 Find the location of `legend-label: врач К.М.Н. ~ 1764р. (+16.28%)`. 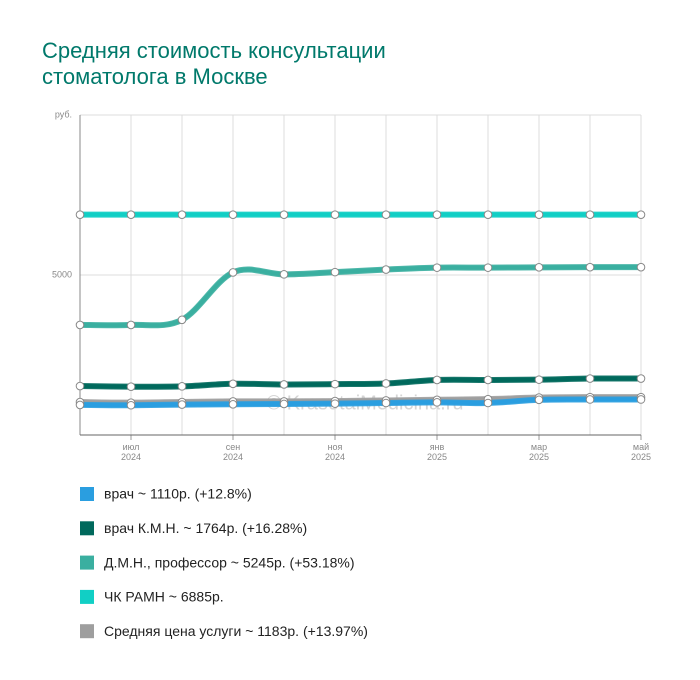

legend-label: врач К.М.Н. ~ 1764р. (+16.28%) is located at coordinates (205, 528).